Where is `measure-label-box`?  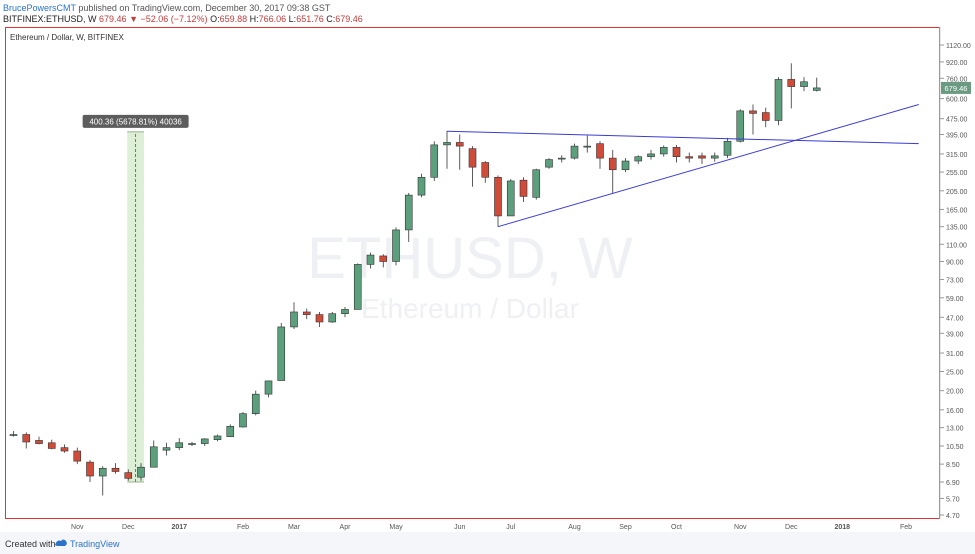
measure-label-box is located at coordinates (135, 121).